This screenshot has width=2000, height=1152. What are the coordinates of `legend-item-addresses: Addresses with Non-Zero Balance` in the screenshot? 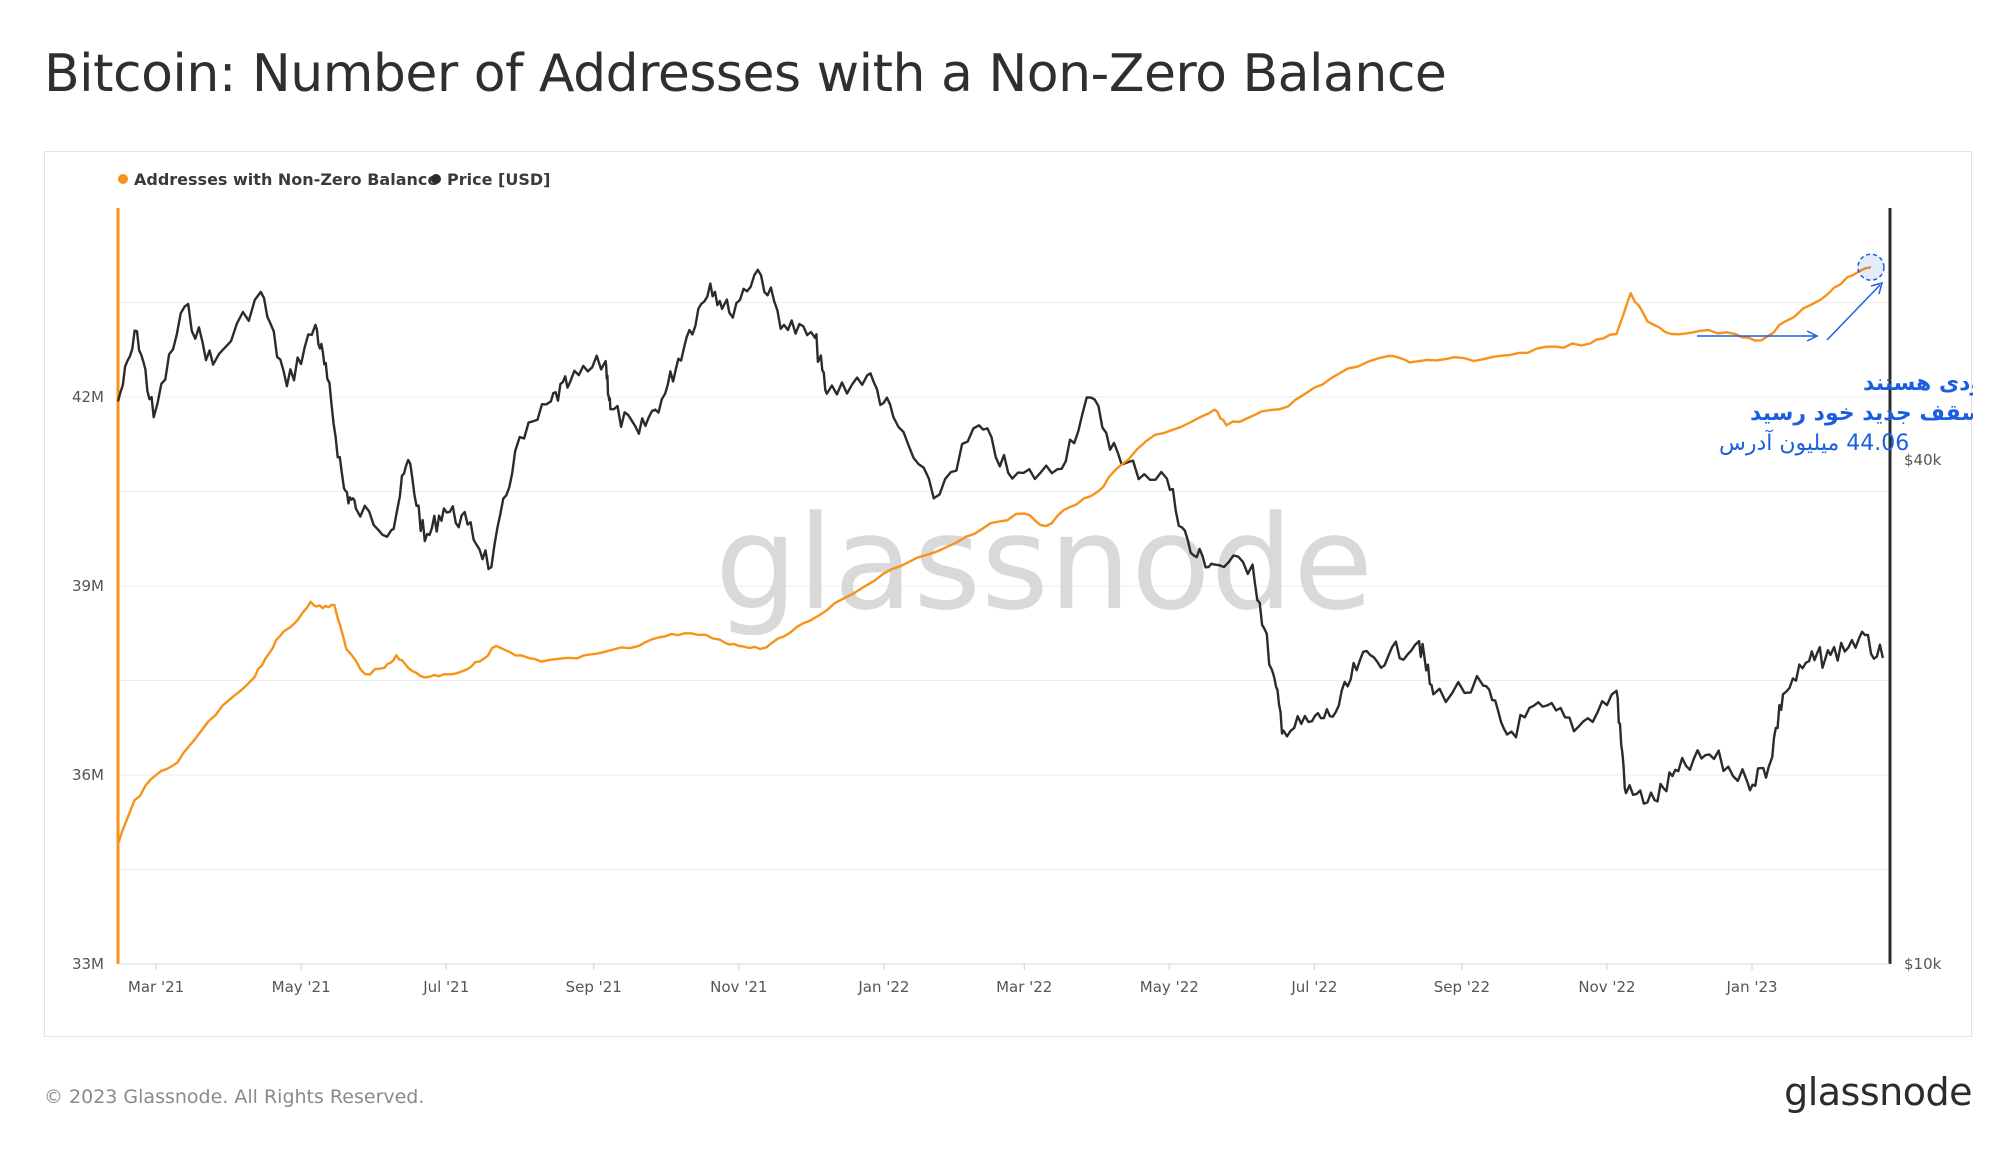 It's located at (278, 179).